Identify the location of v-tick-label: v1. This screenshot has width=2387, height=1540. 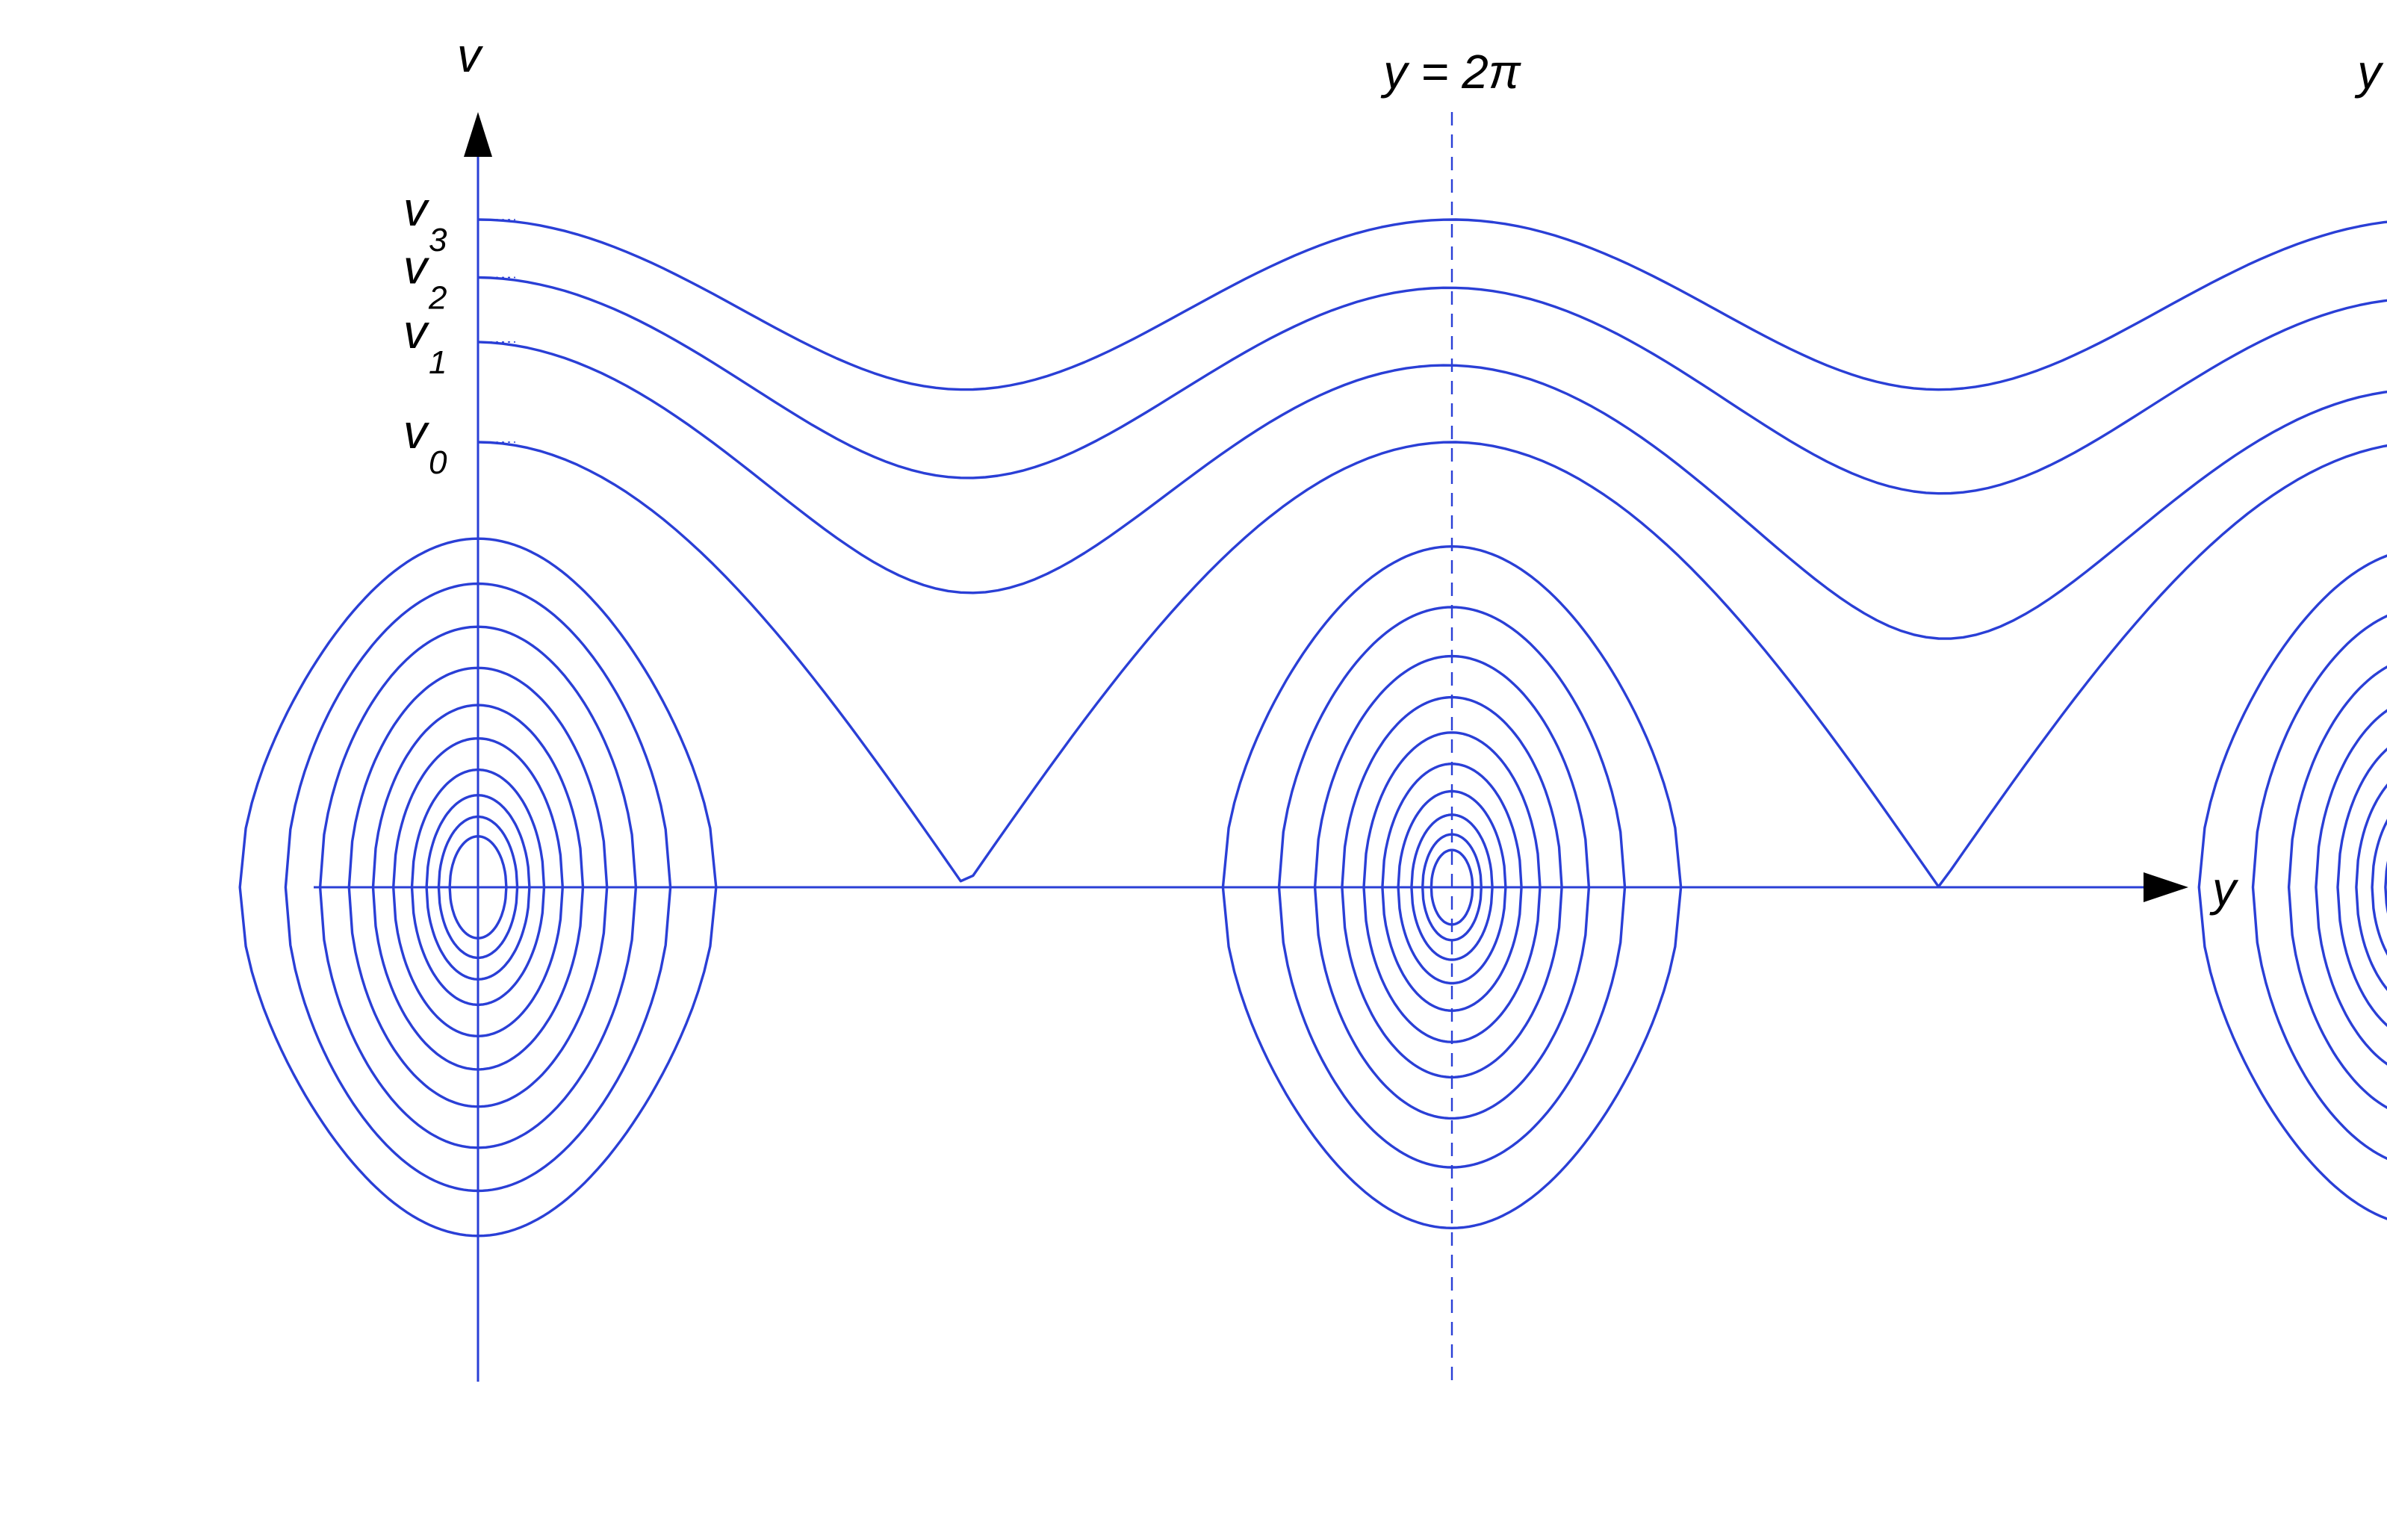
(425, 343).